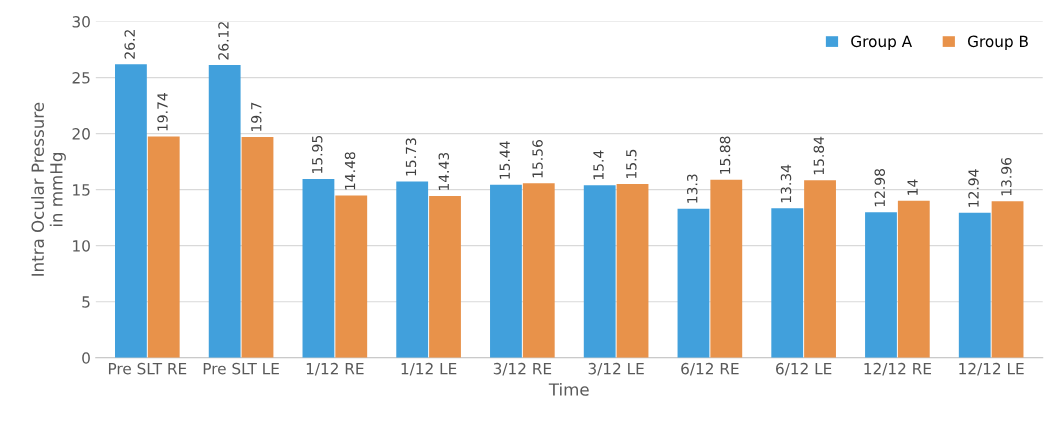 This screenshot has width=1064, height=431. What do you see at coordinates (598, 165) in the screenshot?
I see `data-label: 15.4` at bounding box center [598, 165].